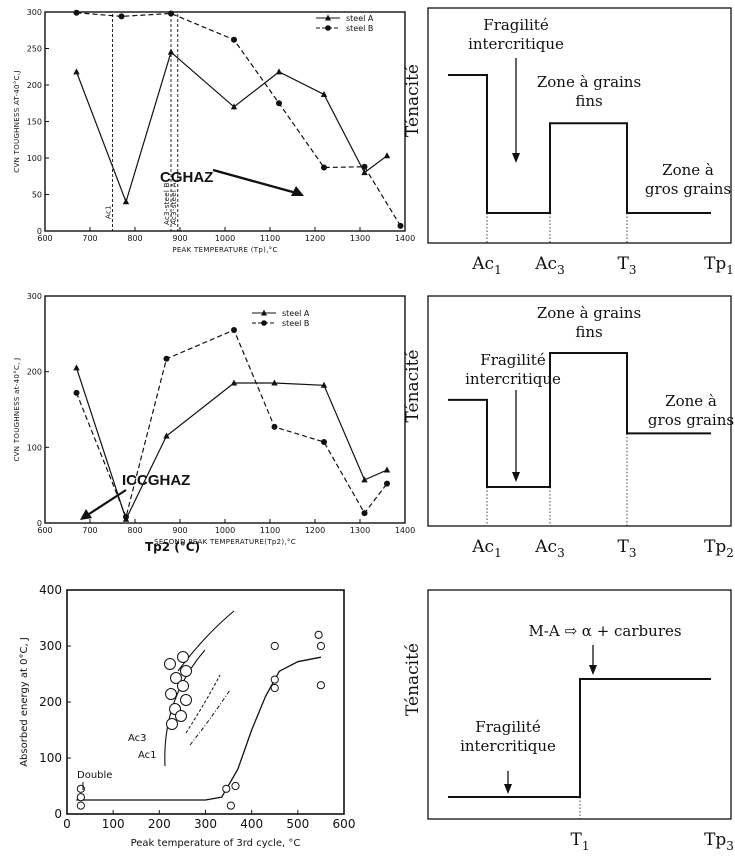 The width and height of the screenshot is (735, 858). What do you see at coordinates (719, 841) in the screenshot?
I see `x-axis-mark-label: Tp3` at bounding box center [719, 841].